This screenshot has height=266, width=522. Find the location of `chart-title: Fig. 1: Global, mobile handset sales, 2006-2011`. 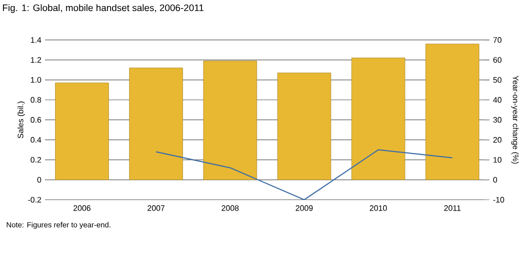

chart-title: Fig. 1: Global, mobile handset sales, 2006-2011 is located at coordinates (103, 9).